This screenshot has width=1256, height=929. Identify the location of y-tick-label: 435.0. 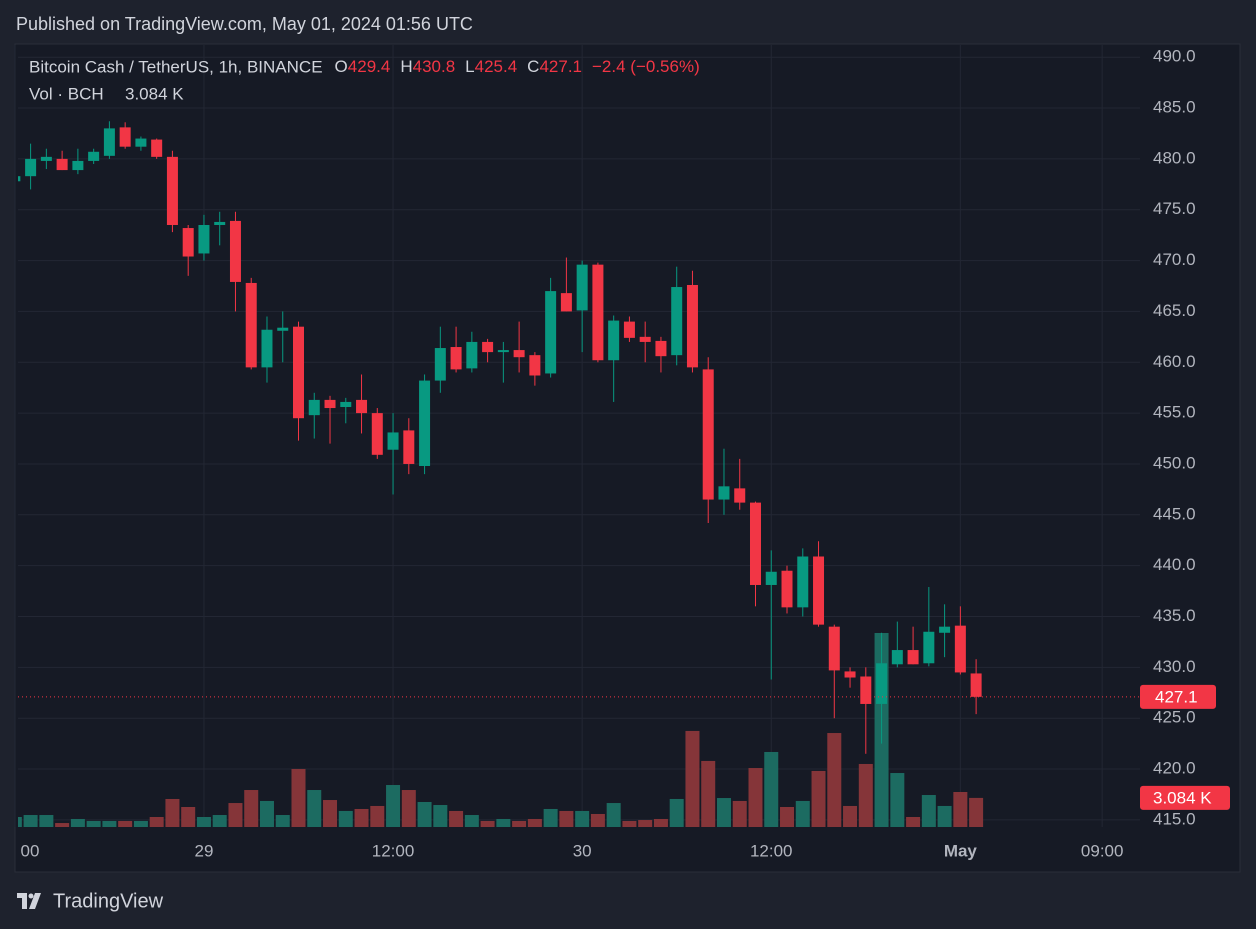
(1174, 615).